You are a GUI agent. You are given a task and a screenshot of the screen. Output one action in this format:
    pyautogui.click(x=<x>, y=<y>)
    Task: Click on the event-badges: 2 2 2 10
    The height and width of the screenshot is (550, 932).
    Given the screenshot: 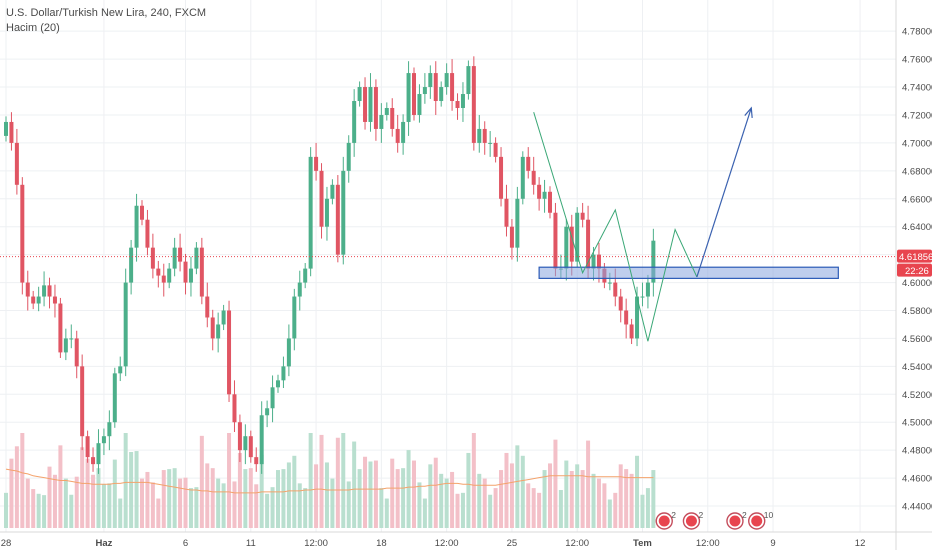 What is the action you would take?
    pyautogui.click(x=714, y=520)
    